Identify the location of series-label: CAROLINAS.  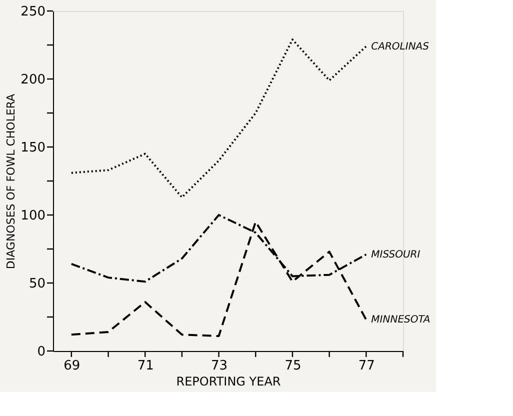
(400, 46).